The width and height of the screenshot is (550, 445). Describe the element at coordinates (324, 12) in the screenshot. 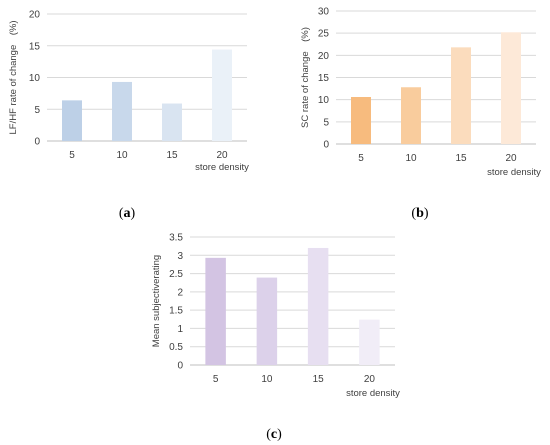

I see `y-tick-label: 30` at that location.